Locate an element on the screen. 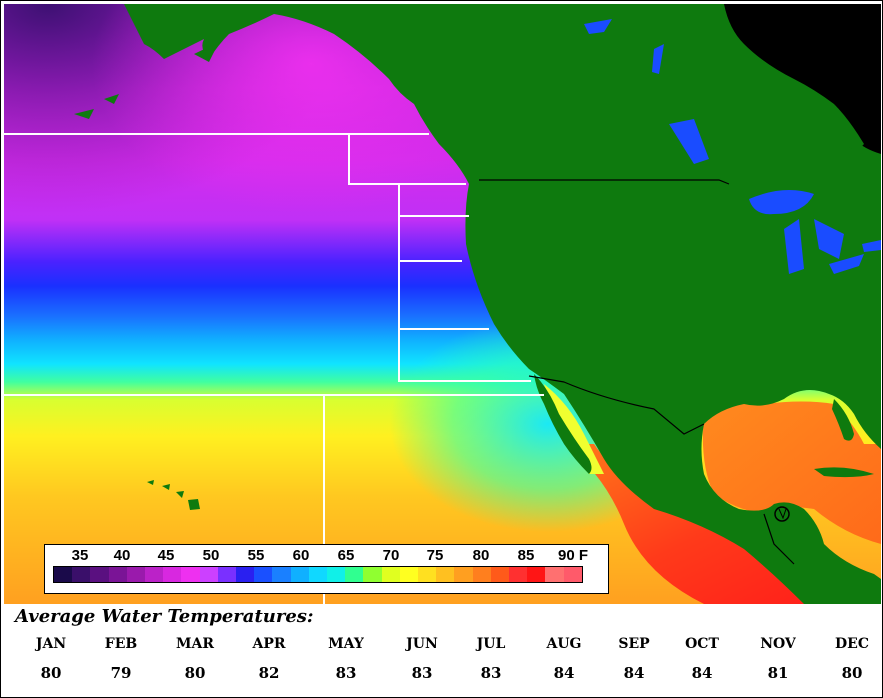  month-name: SEP is located at coordinates (634, 644).